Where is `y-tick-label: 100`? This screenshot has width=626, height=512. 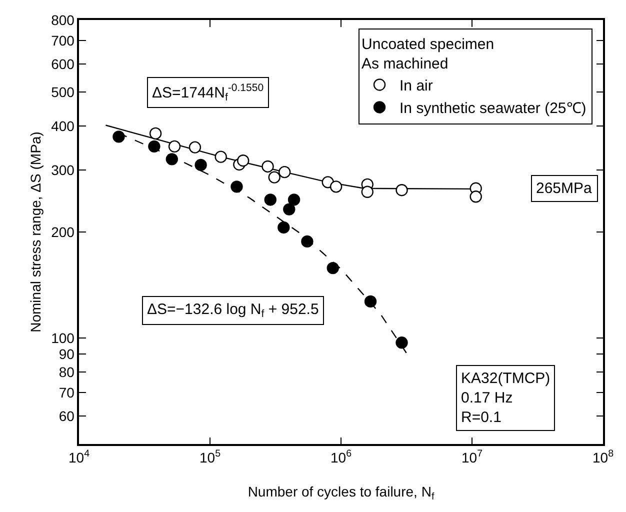 y-tick-label: 100 is located at coordinates (63, 338).